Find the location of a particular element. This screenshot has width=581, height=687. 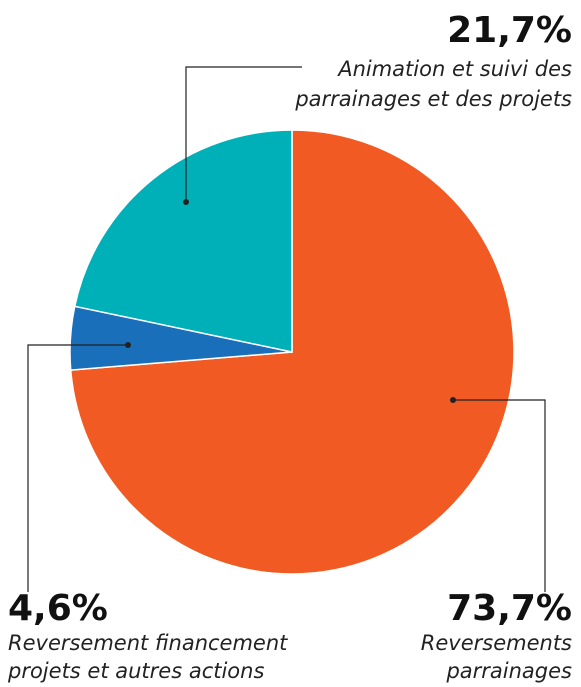

slice-label: parrainages is located at coordinates (508, 671).